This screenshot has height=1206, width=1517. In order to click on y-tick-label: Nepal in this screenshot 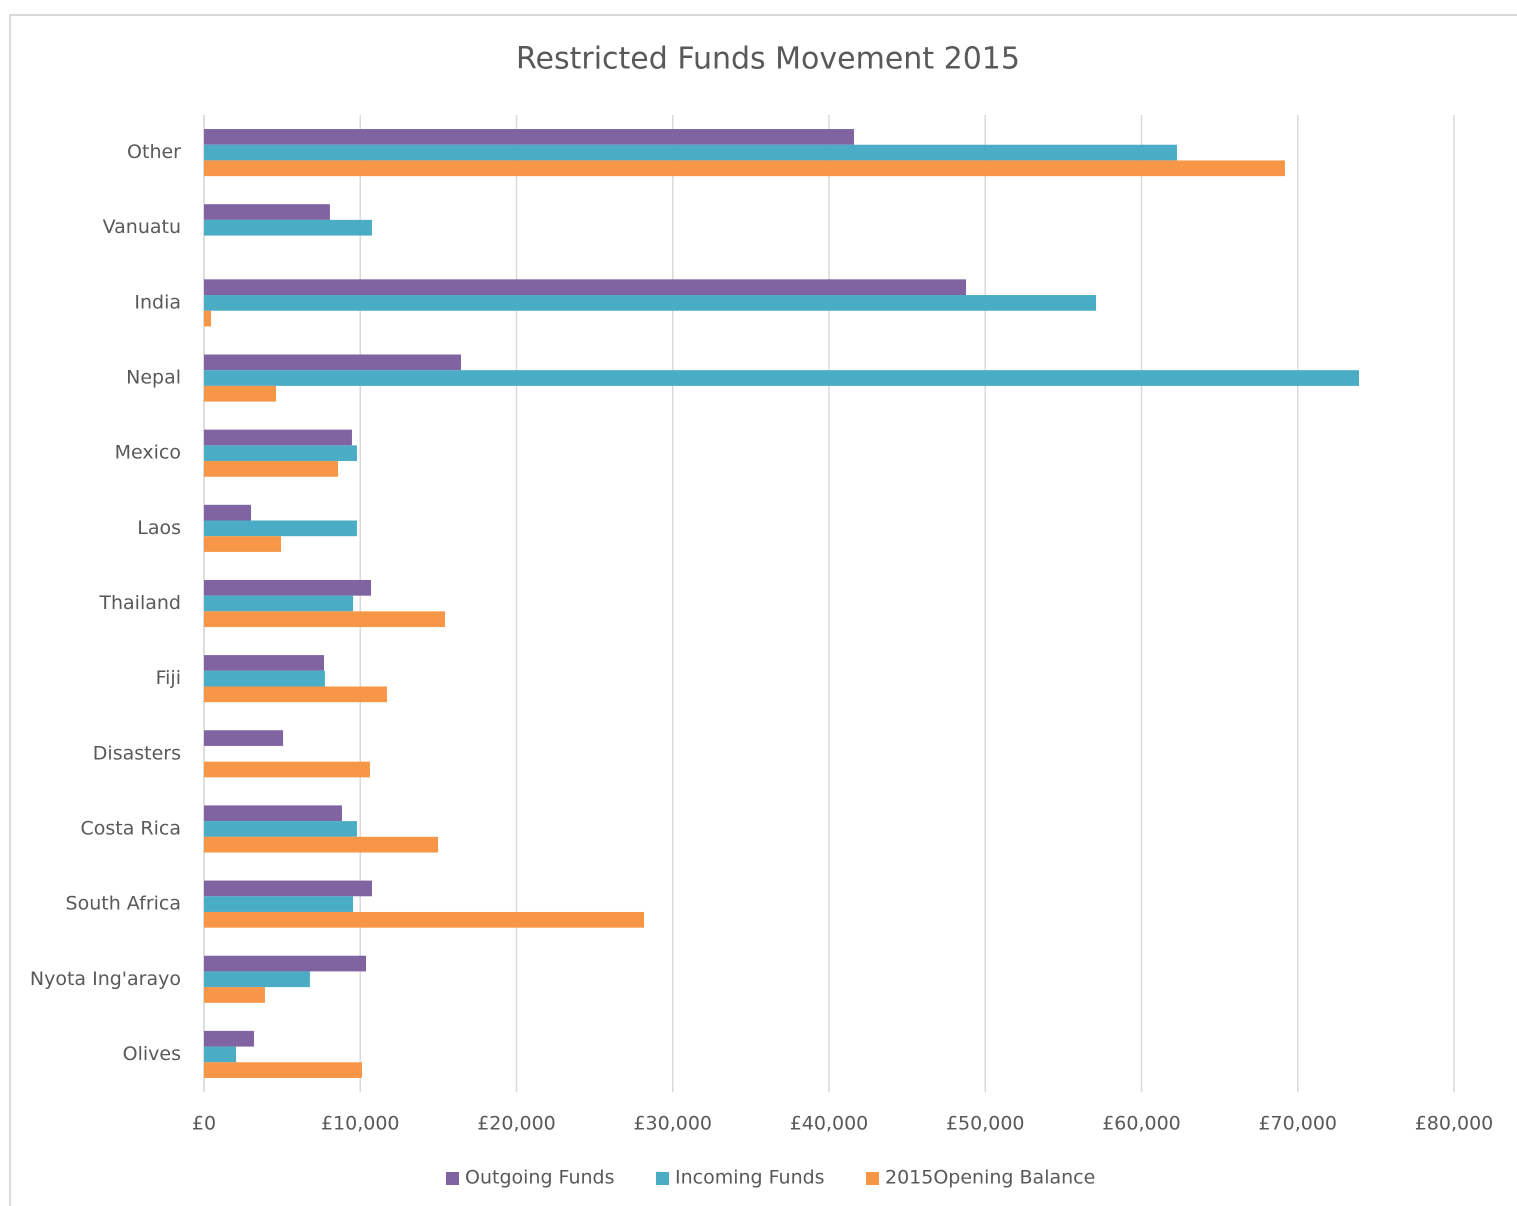, I will do `click(153, 378)`.